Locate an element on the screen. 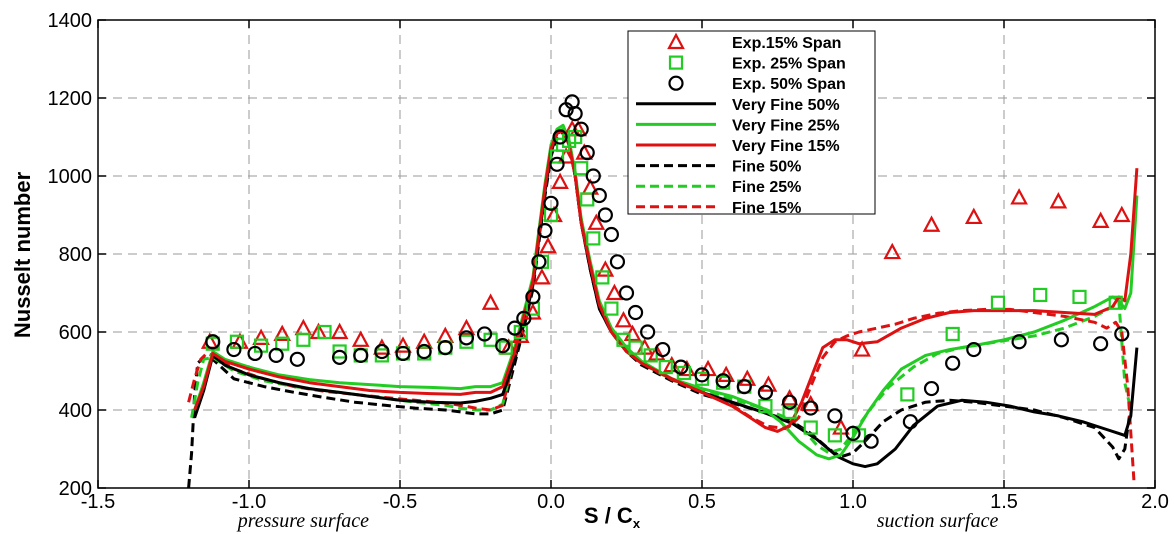 This screenshot has height=534, width=1174. legend-swatch-square is located at coordinates (676, 62).